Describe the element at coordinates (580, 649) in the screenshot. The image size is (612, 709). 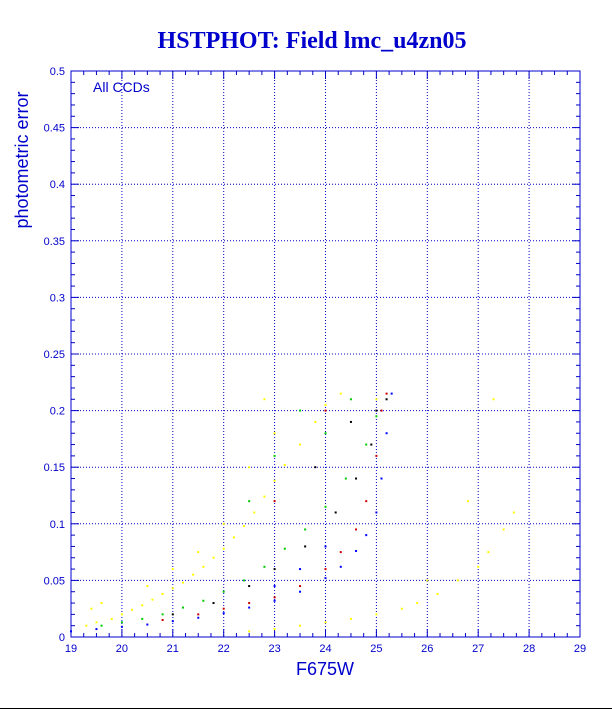
I see `x-tick-label: 29` at that location.